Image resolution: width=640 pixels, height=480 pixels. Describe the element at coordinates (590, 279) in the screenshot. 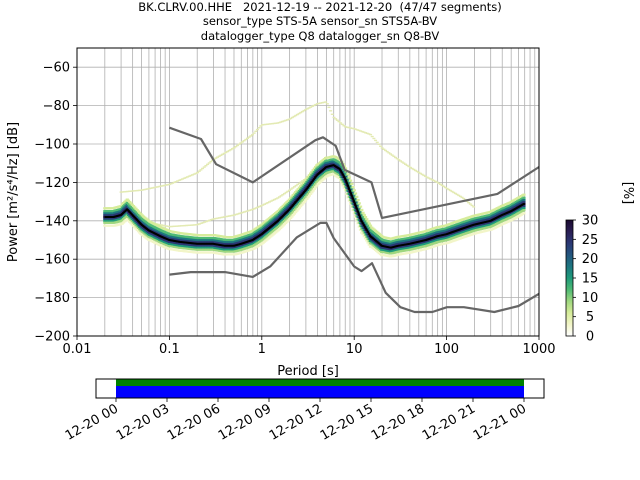

I see `colorbar-tick-label: 15` at that location.